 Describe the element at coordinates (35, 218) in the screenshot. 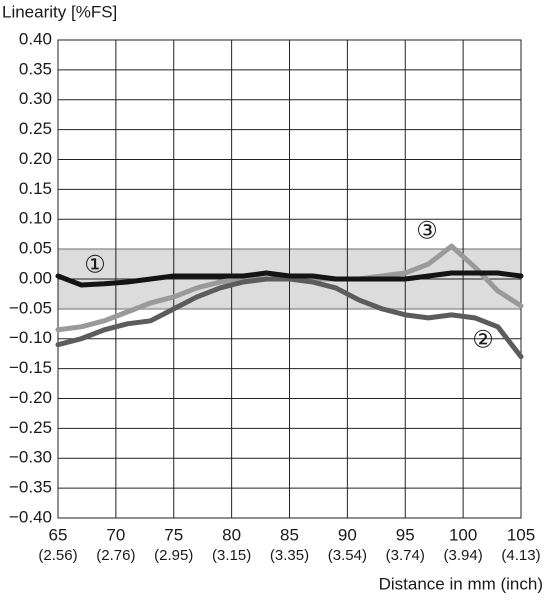

I see `y-tick-label: 0.10` at that location.